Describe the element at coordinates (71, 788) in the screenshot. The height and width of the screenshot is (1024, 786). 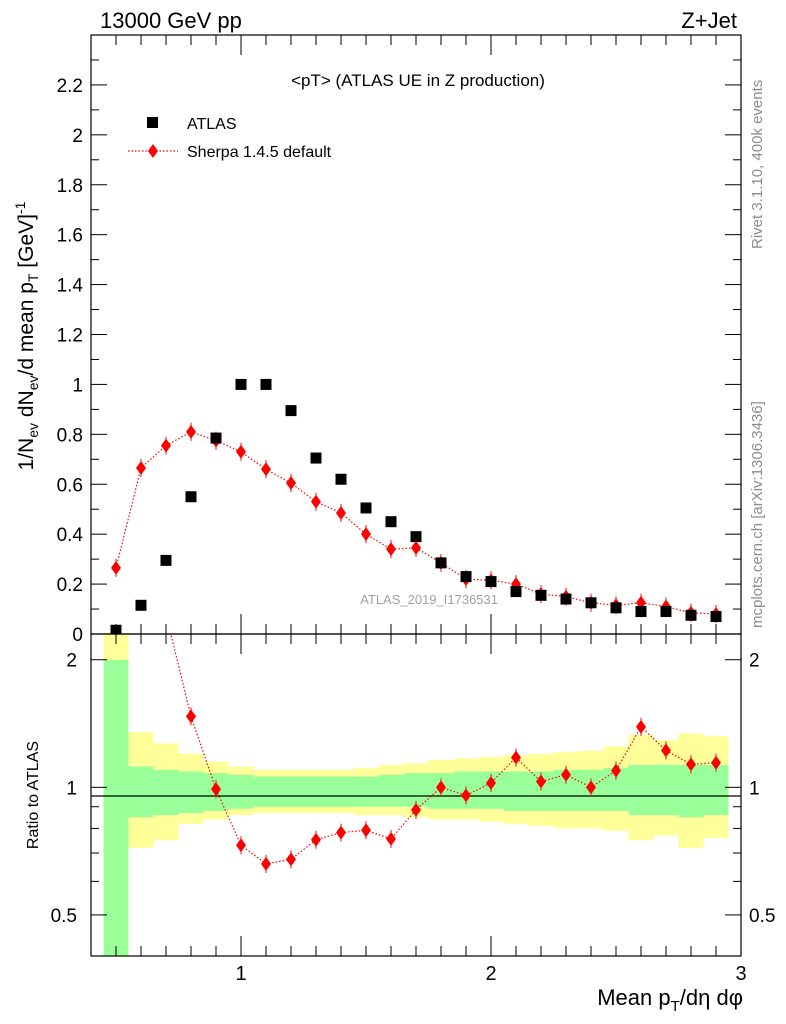
I see `ratio-y-tick-label: 1` at that location.